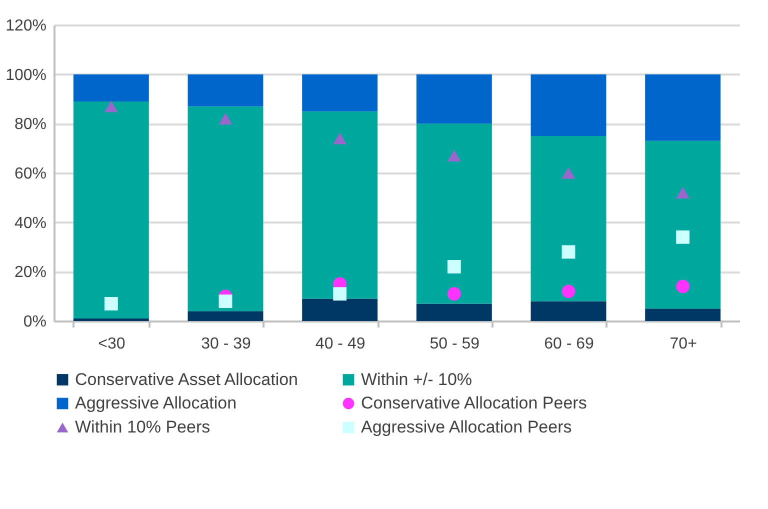  What do you see at coordinates (226, 344) in the screenshot?
I see `x-tick-label: 30 - 39` at bounding box center [226, 344].